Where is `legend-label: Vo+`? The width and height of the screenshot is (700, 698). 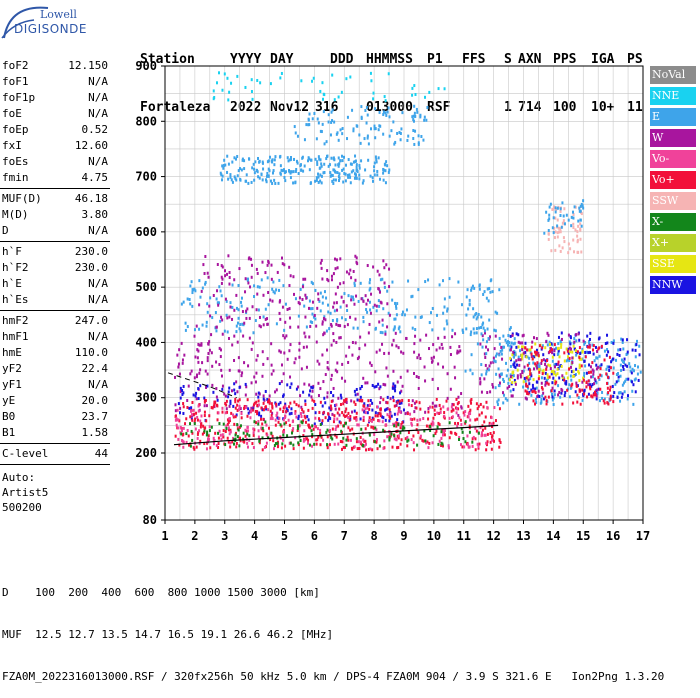 legend-label: Vo+ is located at coordinates (663, 179).